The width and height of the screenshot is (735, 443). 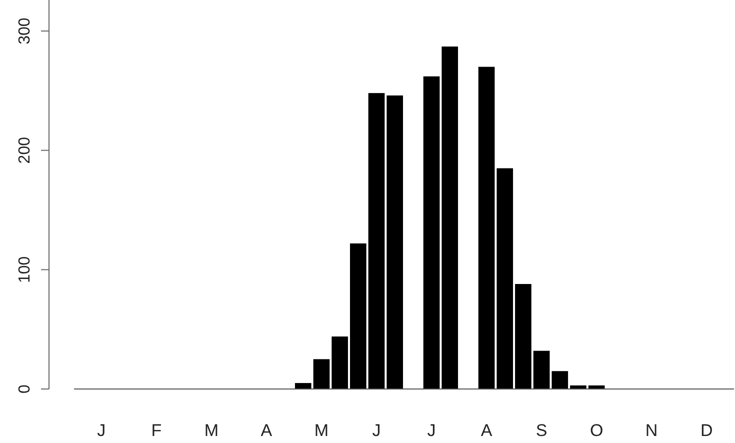 What do you see at coordinates (25, 31) in the screenshot?
I see `y-tick-label: 300` at bounding box center [25, 31].